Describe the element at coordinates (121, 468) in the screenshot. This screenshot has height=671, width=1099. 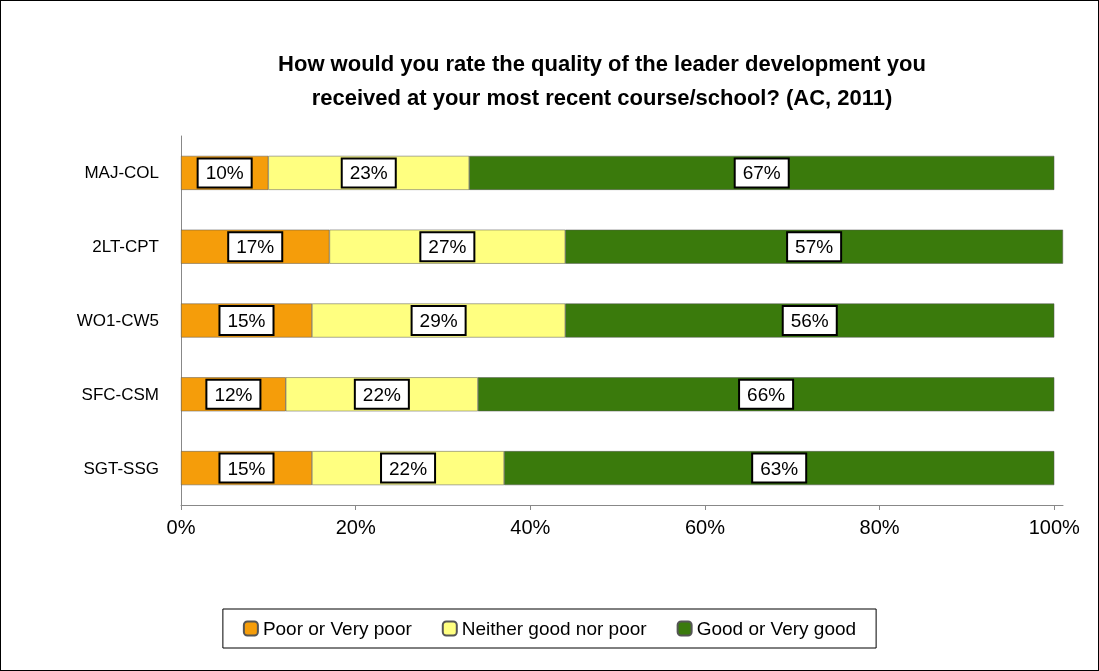
I see `y-tick-label: SGT-SSG` at that location.